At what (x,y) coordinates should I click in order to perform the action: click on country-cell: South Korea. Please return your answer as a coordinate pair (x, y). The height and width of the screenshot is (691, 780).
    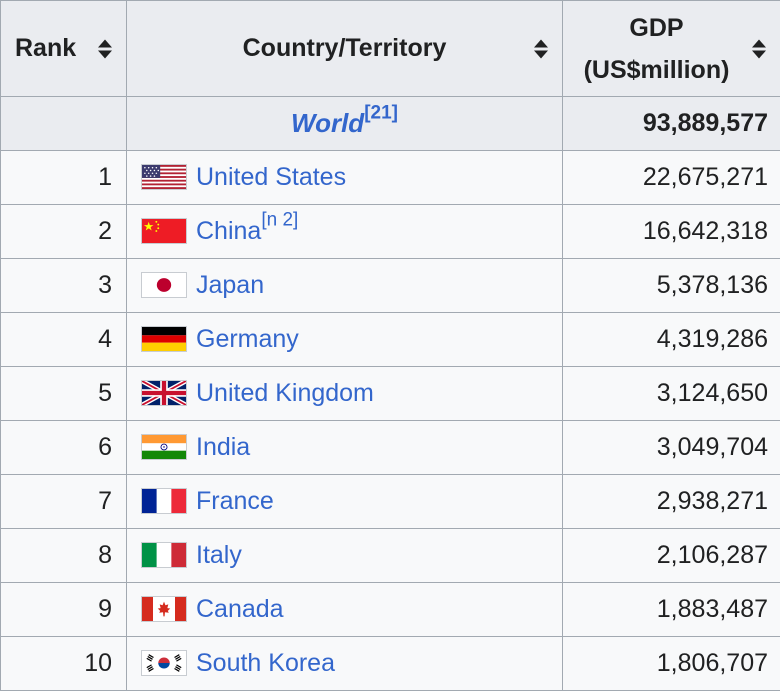
    Looking at the image, I should click on (345, 664).